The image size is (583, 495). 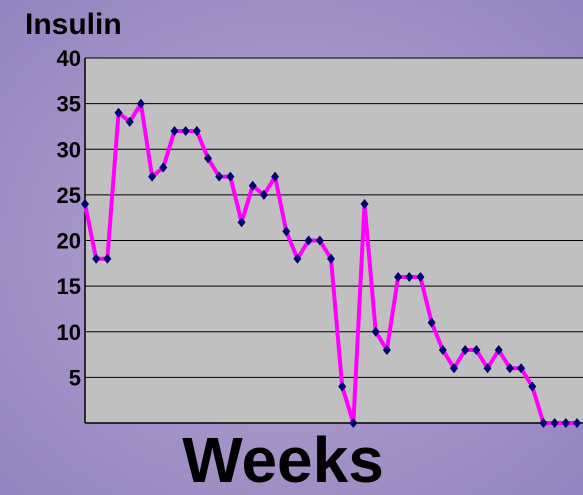 What do you see at coordinates (283, 459) in the screenshot?
I see `x-axis-label: Weeks` at bounding box center [283, 459].